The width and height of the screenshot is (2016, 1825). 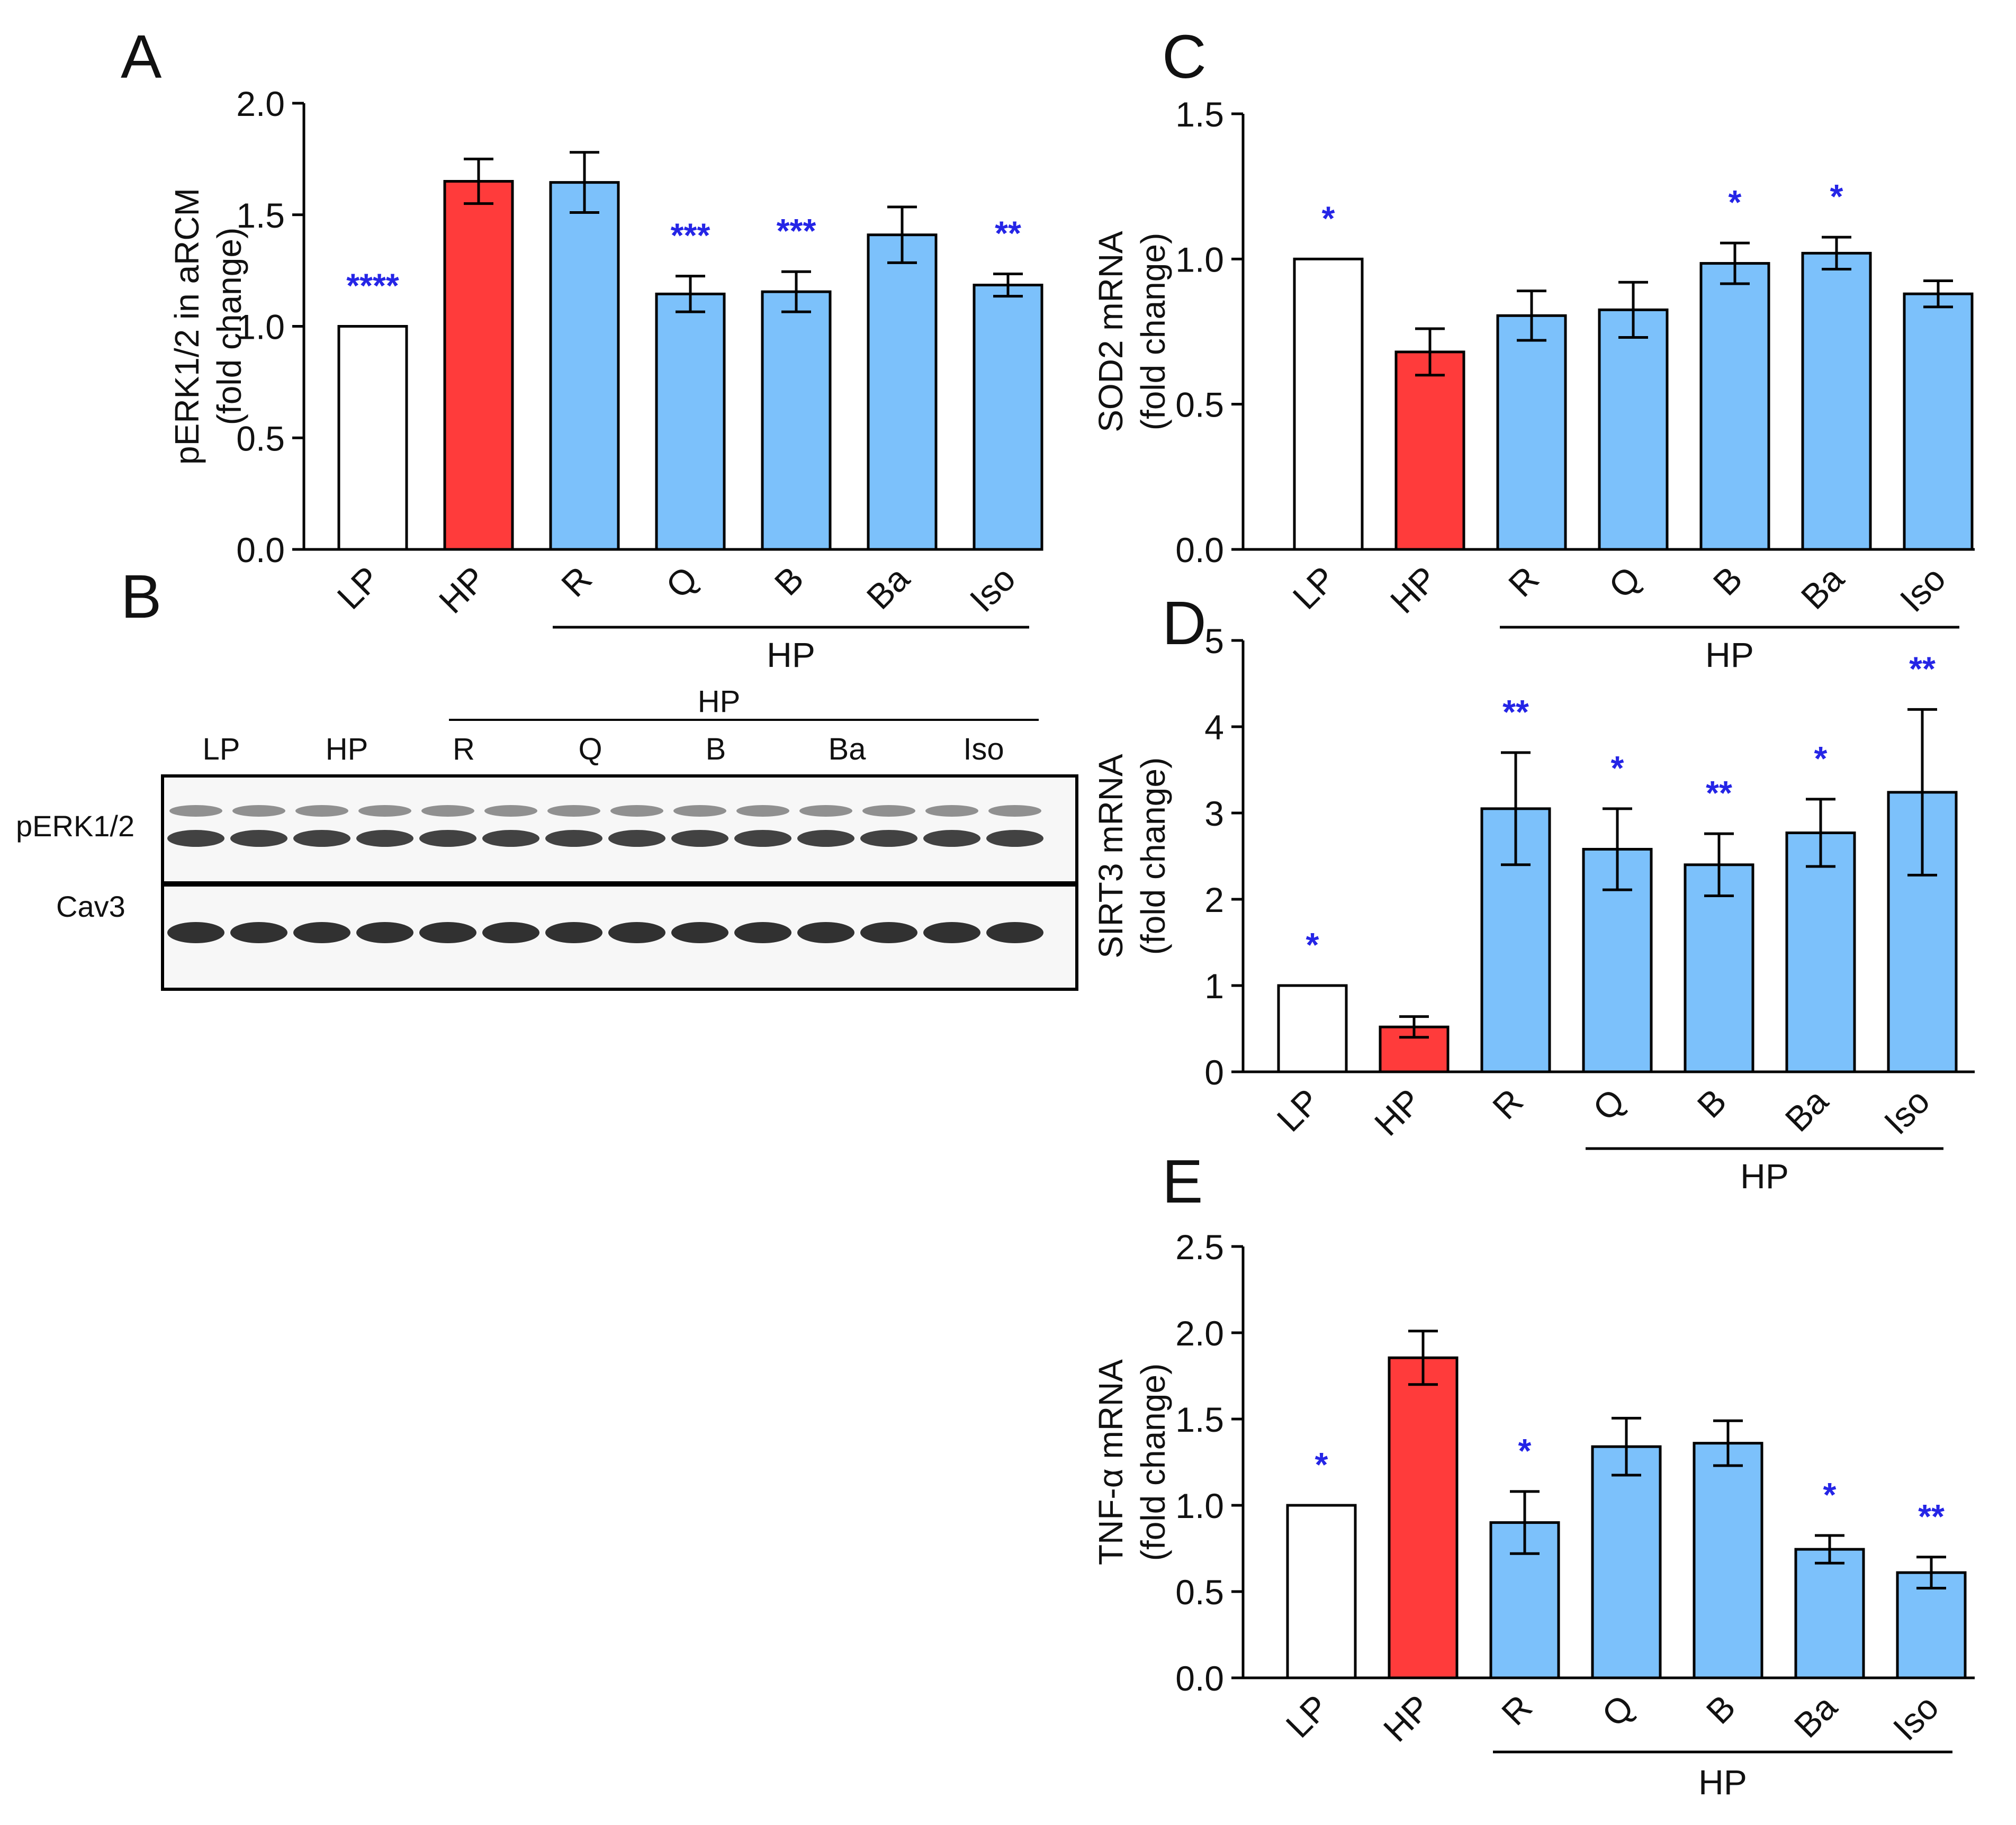 What do you see at coordinates (1214, 641) in the screenshot?
I see `y-tick-label: 5` at bounding box center [1214, 641].